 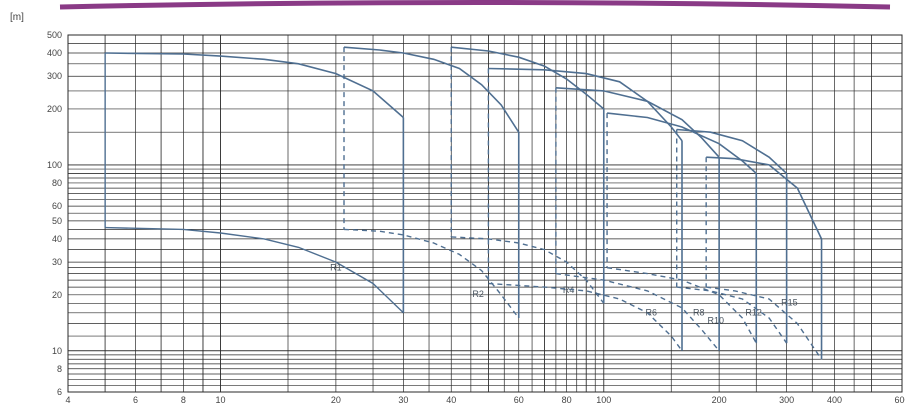 I want to click on upper-curve-r1, so click(x=254, y=85).